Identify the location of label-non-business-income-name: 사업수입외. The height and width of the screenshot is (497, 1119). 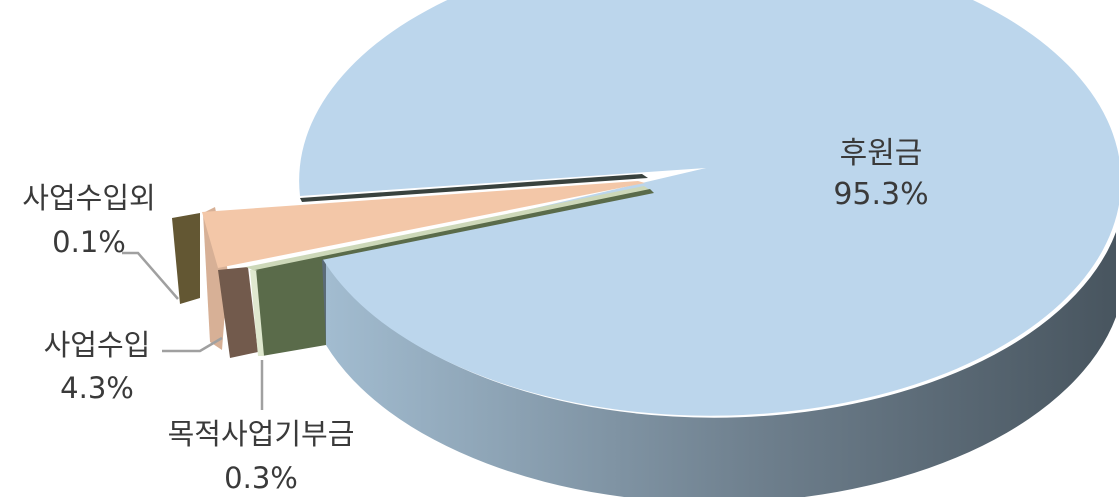
(88, 198).